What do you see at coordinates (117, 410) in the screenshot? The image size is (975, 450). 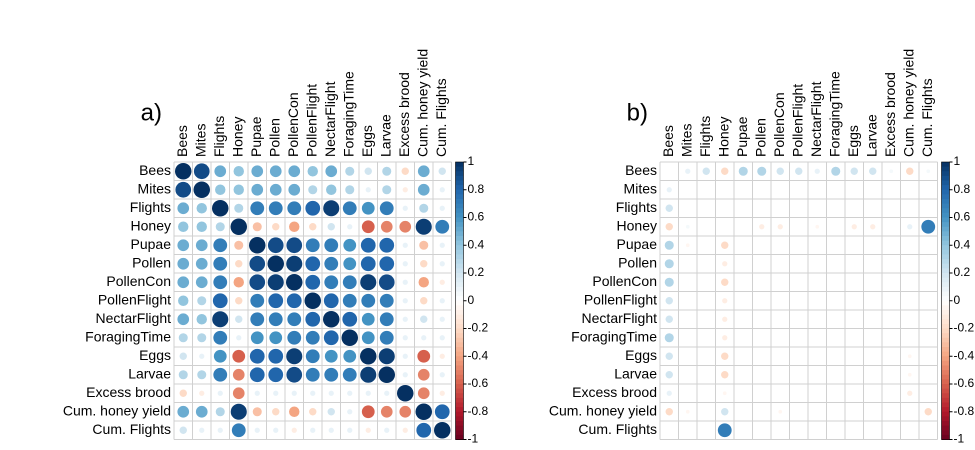 I see `row-label: Cum. honey yield` at bounding box center [117, 410].